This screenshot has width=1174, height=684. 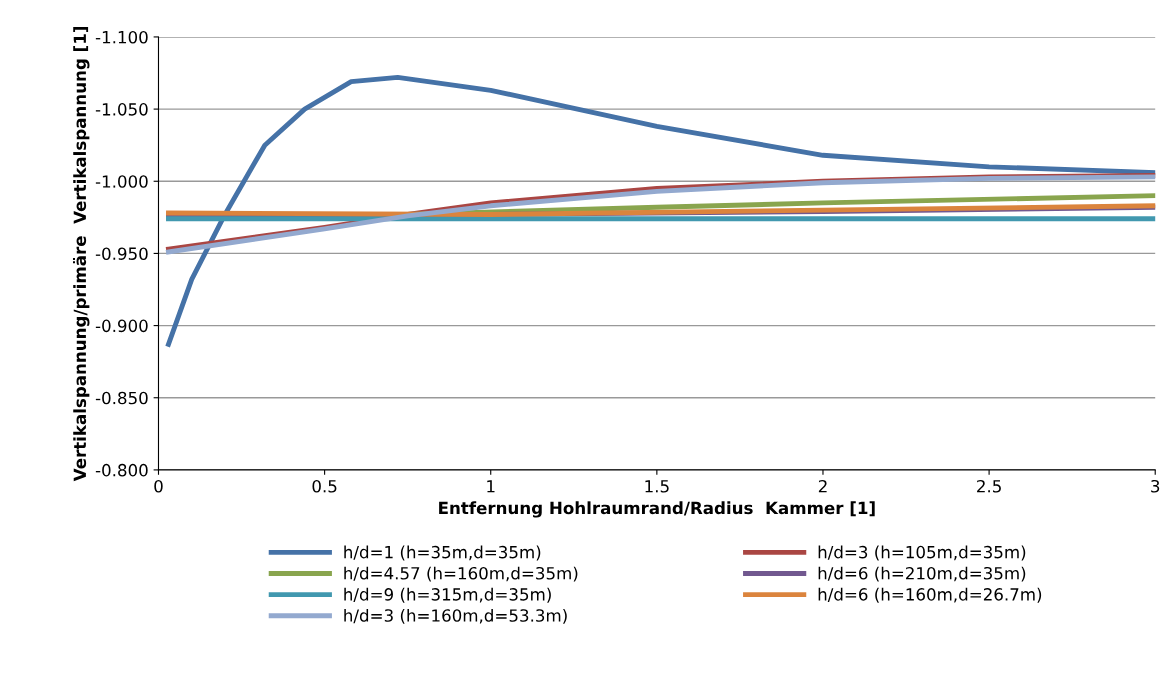 I want to click on y-tick-label: -0.800, so click(x=121, y=470).